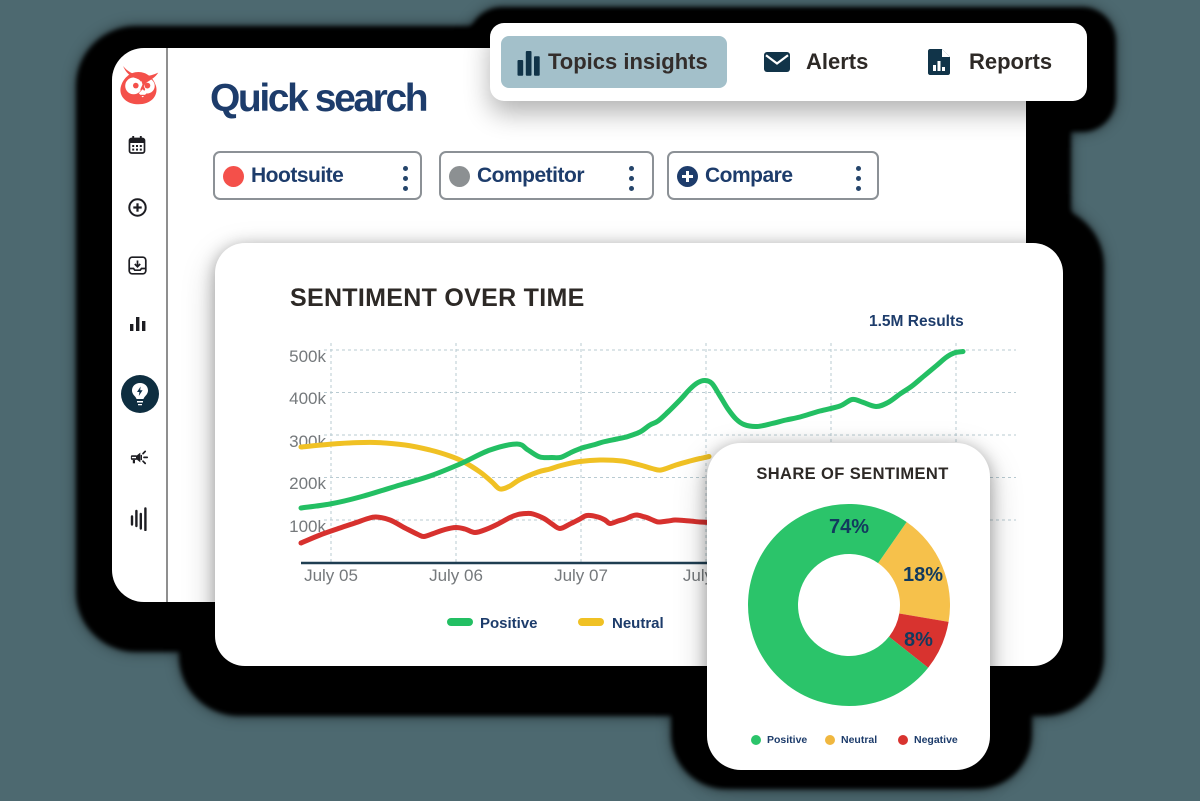 The width and height of the screenshot is (1200, 801). What do you see at coordinates (698, 575) in the screenshot?
I see `svg-text: July` at bounding box center [698, 575].